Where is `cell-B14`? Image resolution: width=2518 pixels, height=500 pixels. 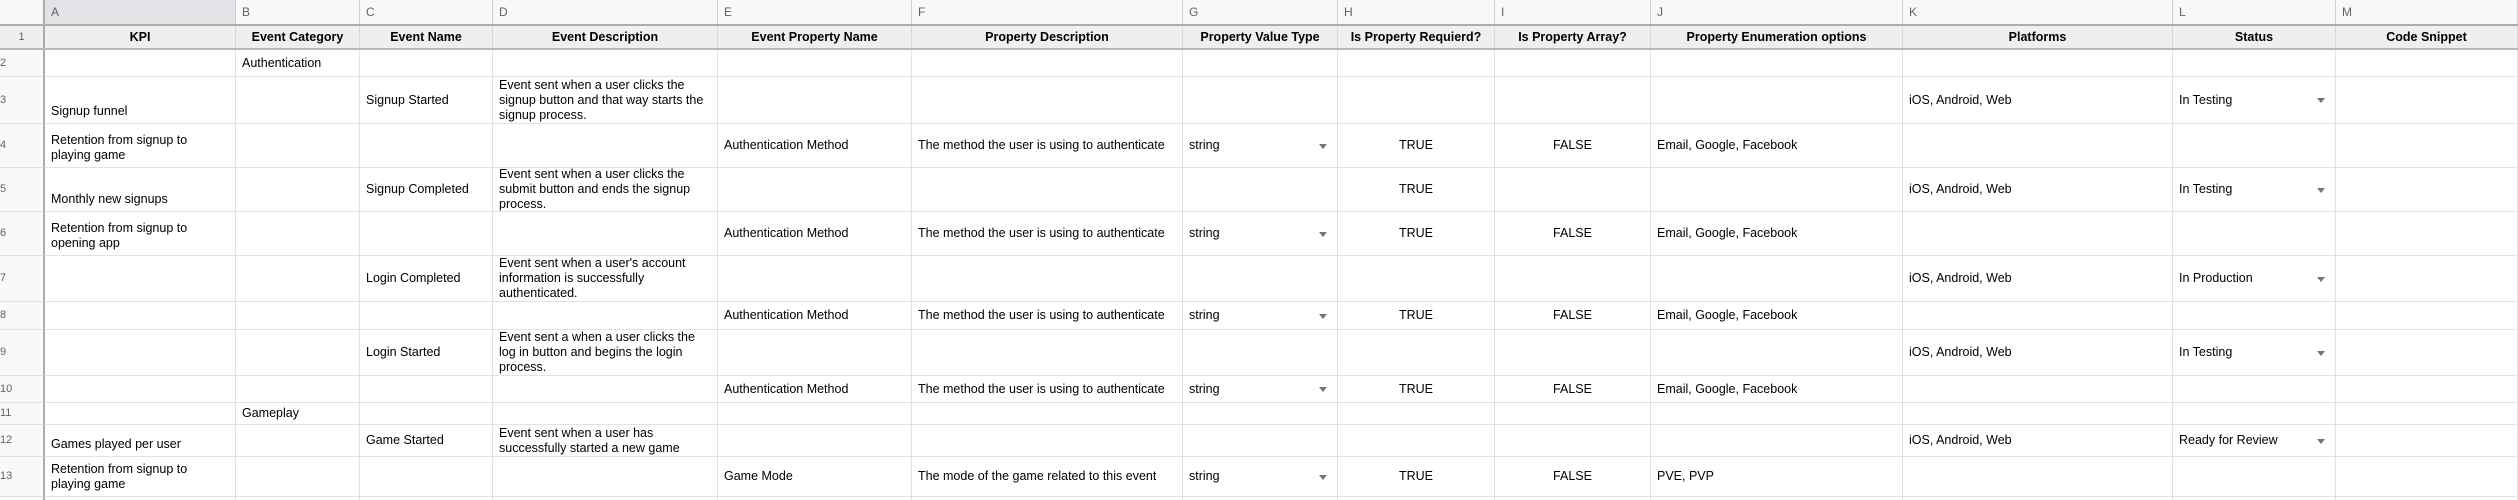
cell-B14 is located at coordinates (298, 498).